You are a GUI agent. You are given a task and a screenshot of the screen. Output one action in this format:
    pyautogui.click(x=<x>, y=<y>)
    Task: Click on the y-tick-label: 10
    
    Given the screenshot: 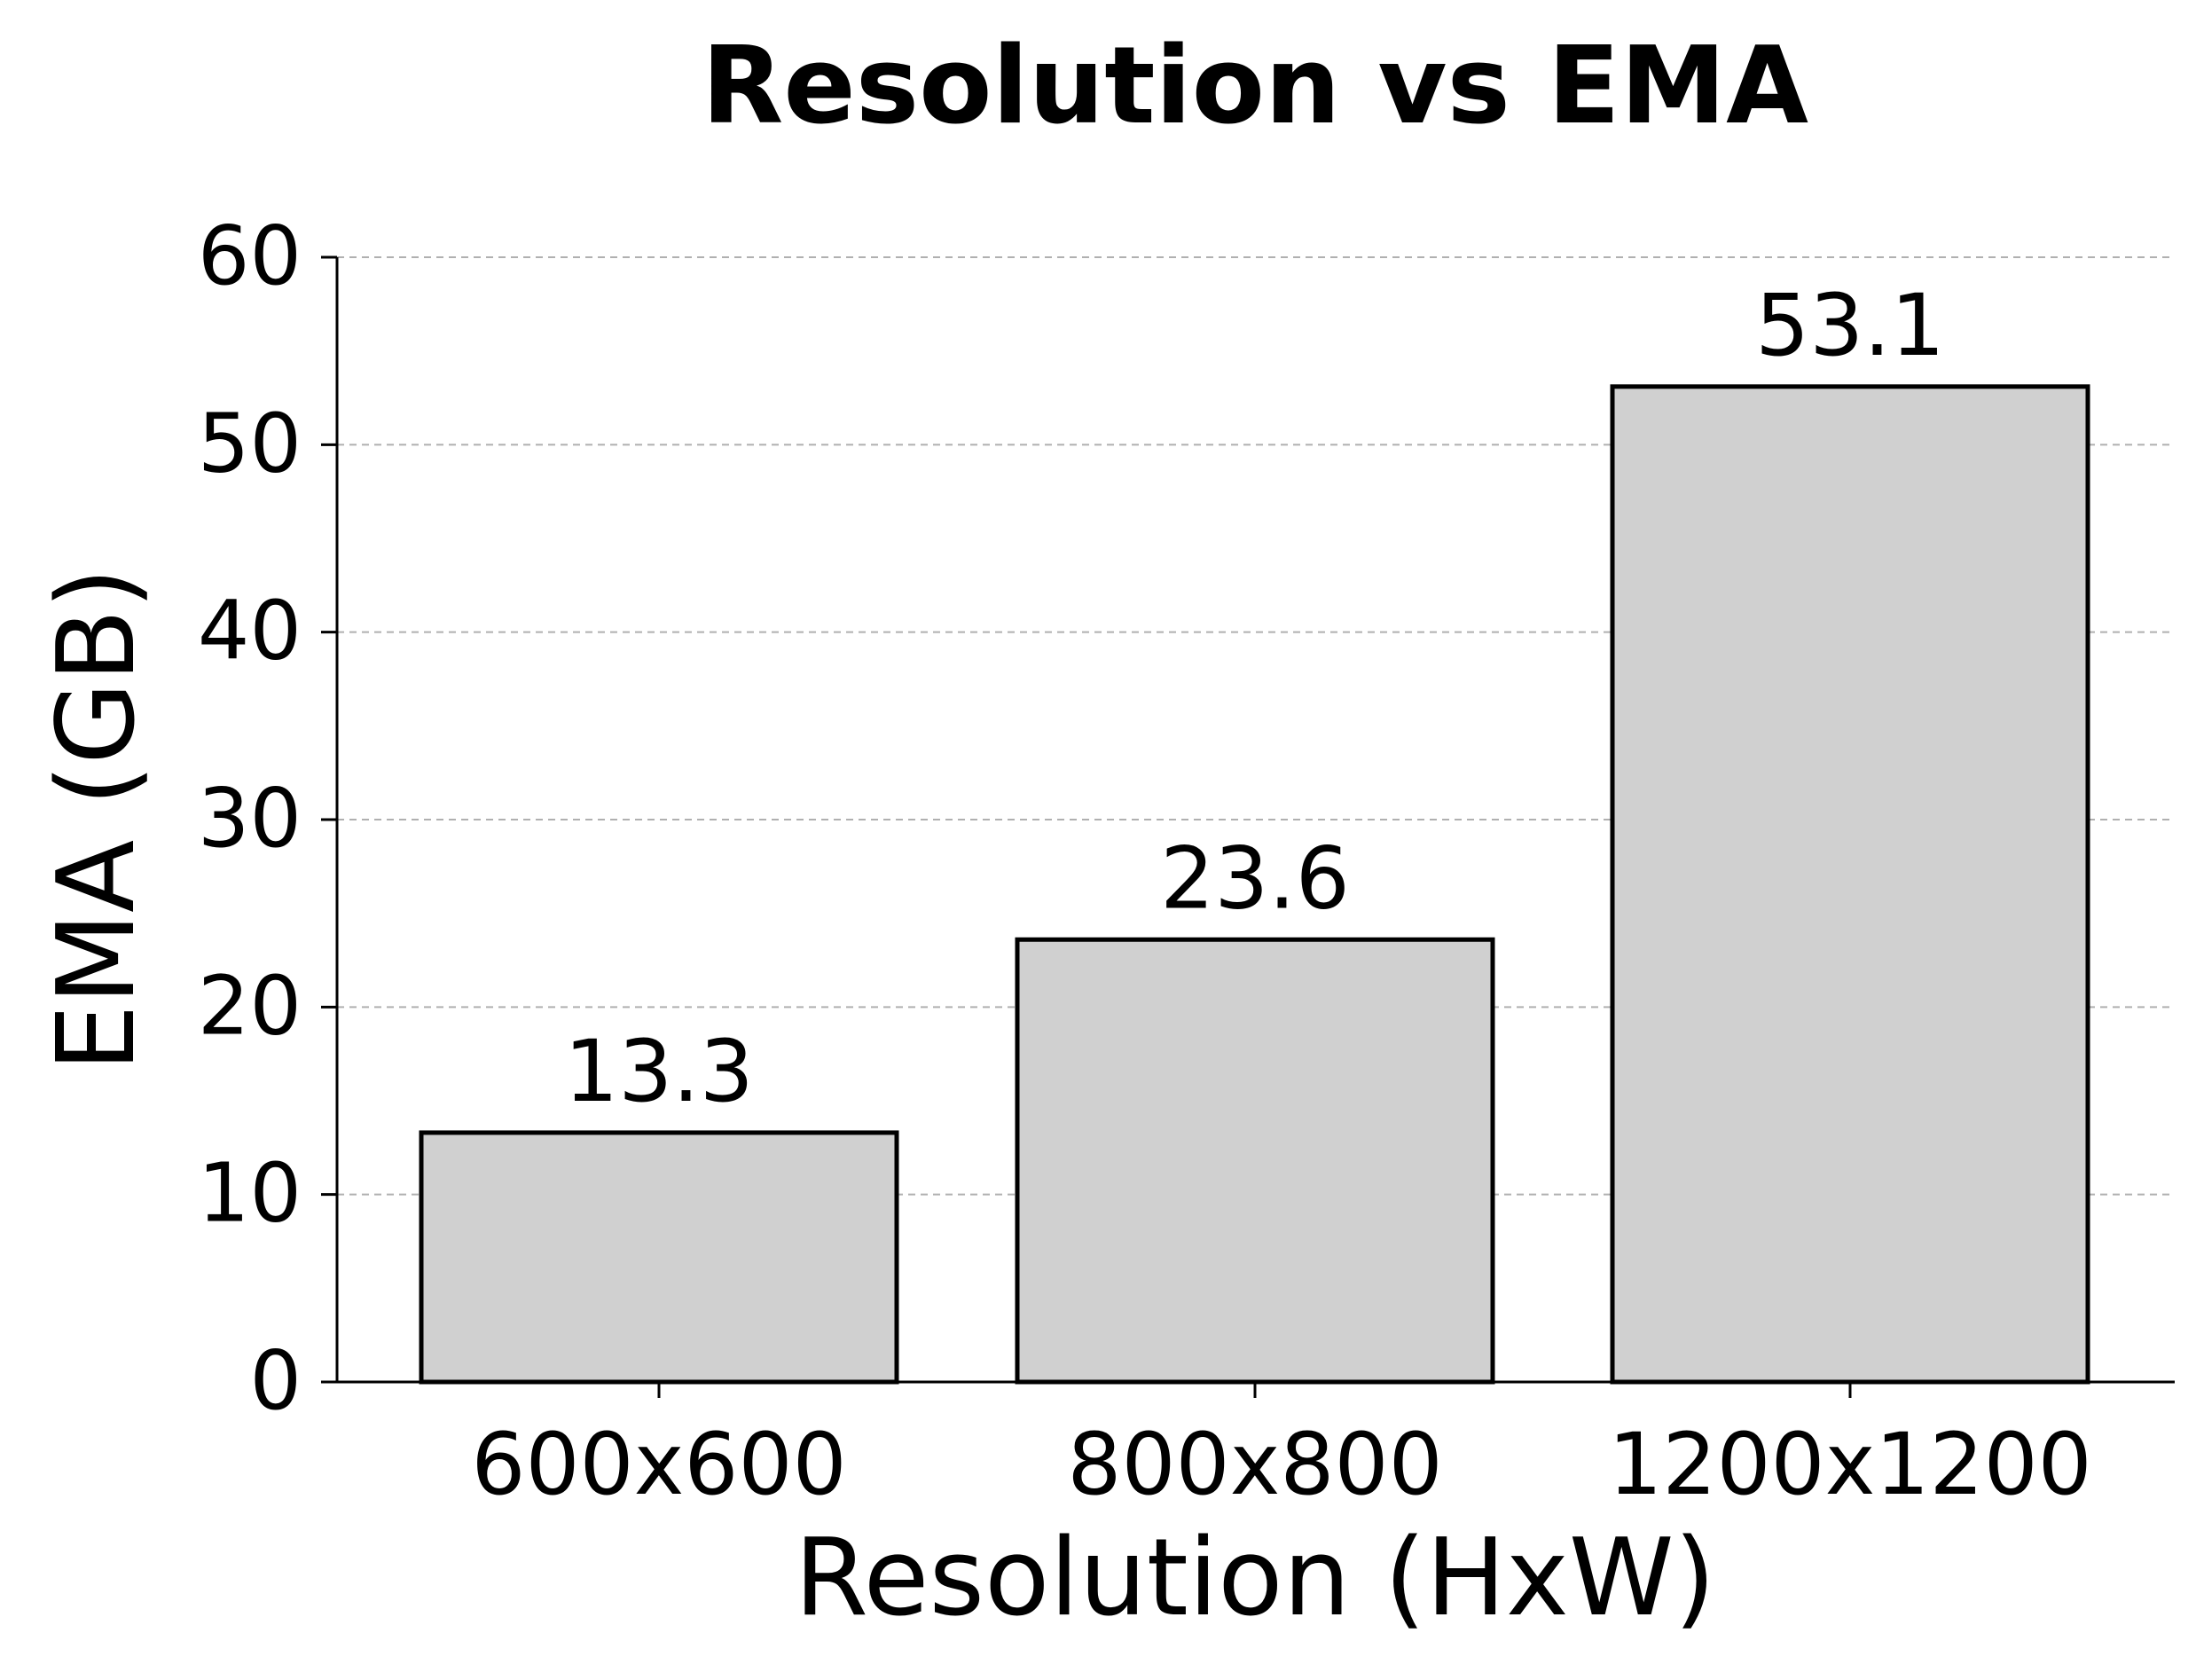 What is the action you would take?
    pyautogui.click(x=250, y=1193)
    